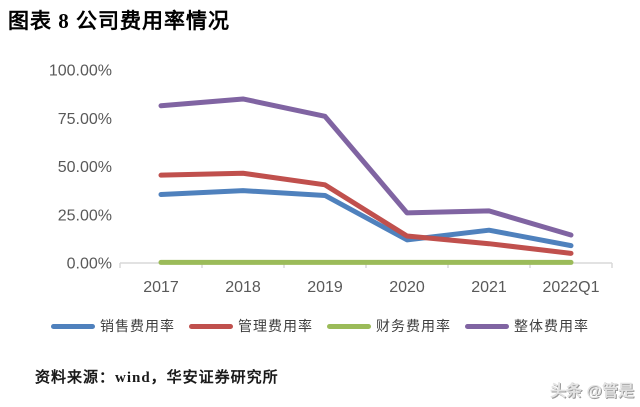 This screenshot has height=407, width=640. I want to click on source-note: 资料来源：wind，华安证券研究所, so click(157, 378).